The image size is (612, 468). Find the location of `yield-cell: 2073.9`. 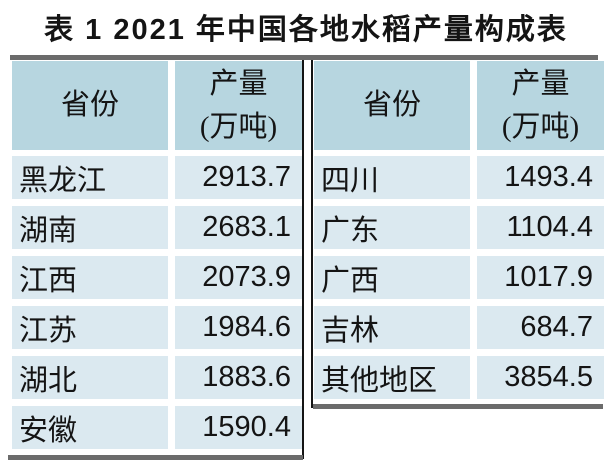

yield-cell: 2073.9 is located at coordinates (238, 277).